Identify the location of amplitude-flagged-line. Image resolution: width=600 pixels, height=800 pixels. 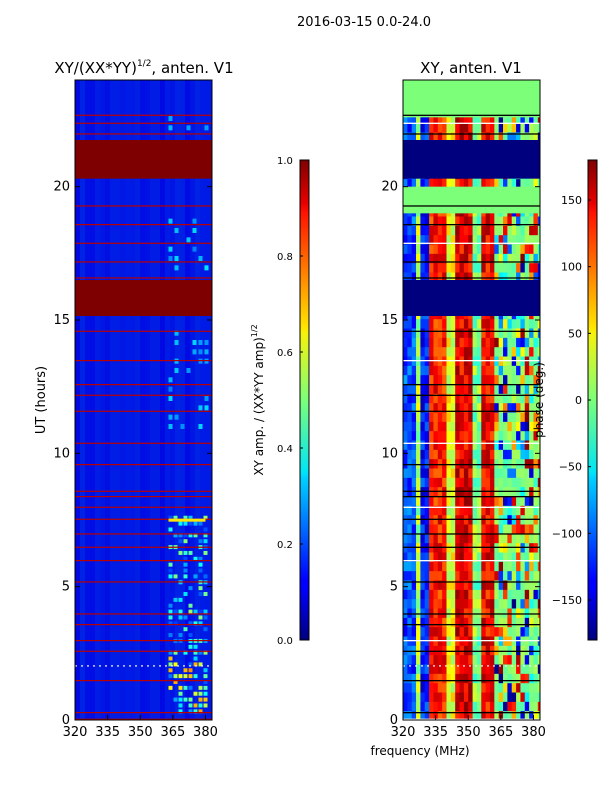
(143, 115).